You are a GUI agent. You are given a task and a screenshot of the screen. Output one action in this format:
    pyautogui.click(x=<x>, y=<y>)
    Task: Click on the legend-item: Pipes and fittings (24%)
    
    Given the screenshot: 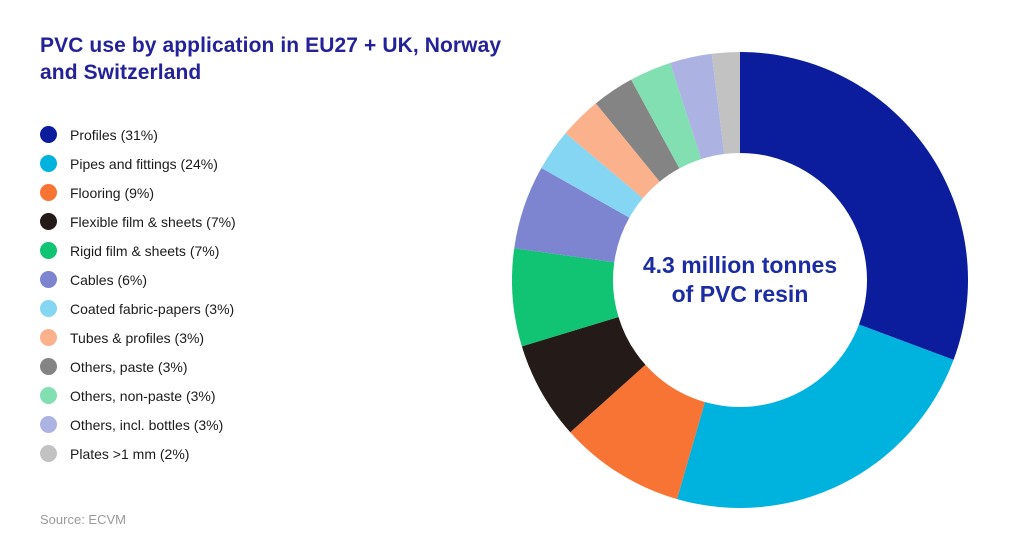 What is the action you would take?
    pyautogui.click(x=138, y=163)
    